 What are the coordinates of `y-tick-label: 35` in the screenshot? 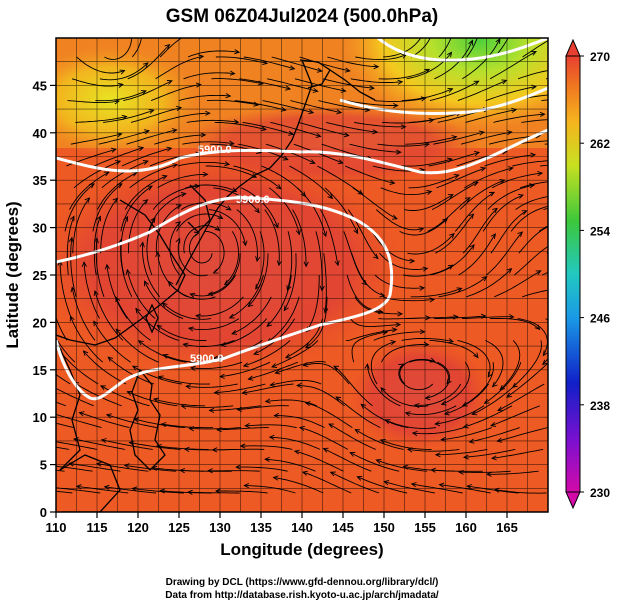 It's located at (40, 180).